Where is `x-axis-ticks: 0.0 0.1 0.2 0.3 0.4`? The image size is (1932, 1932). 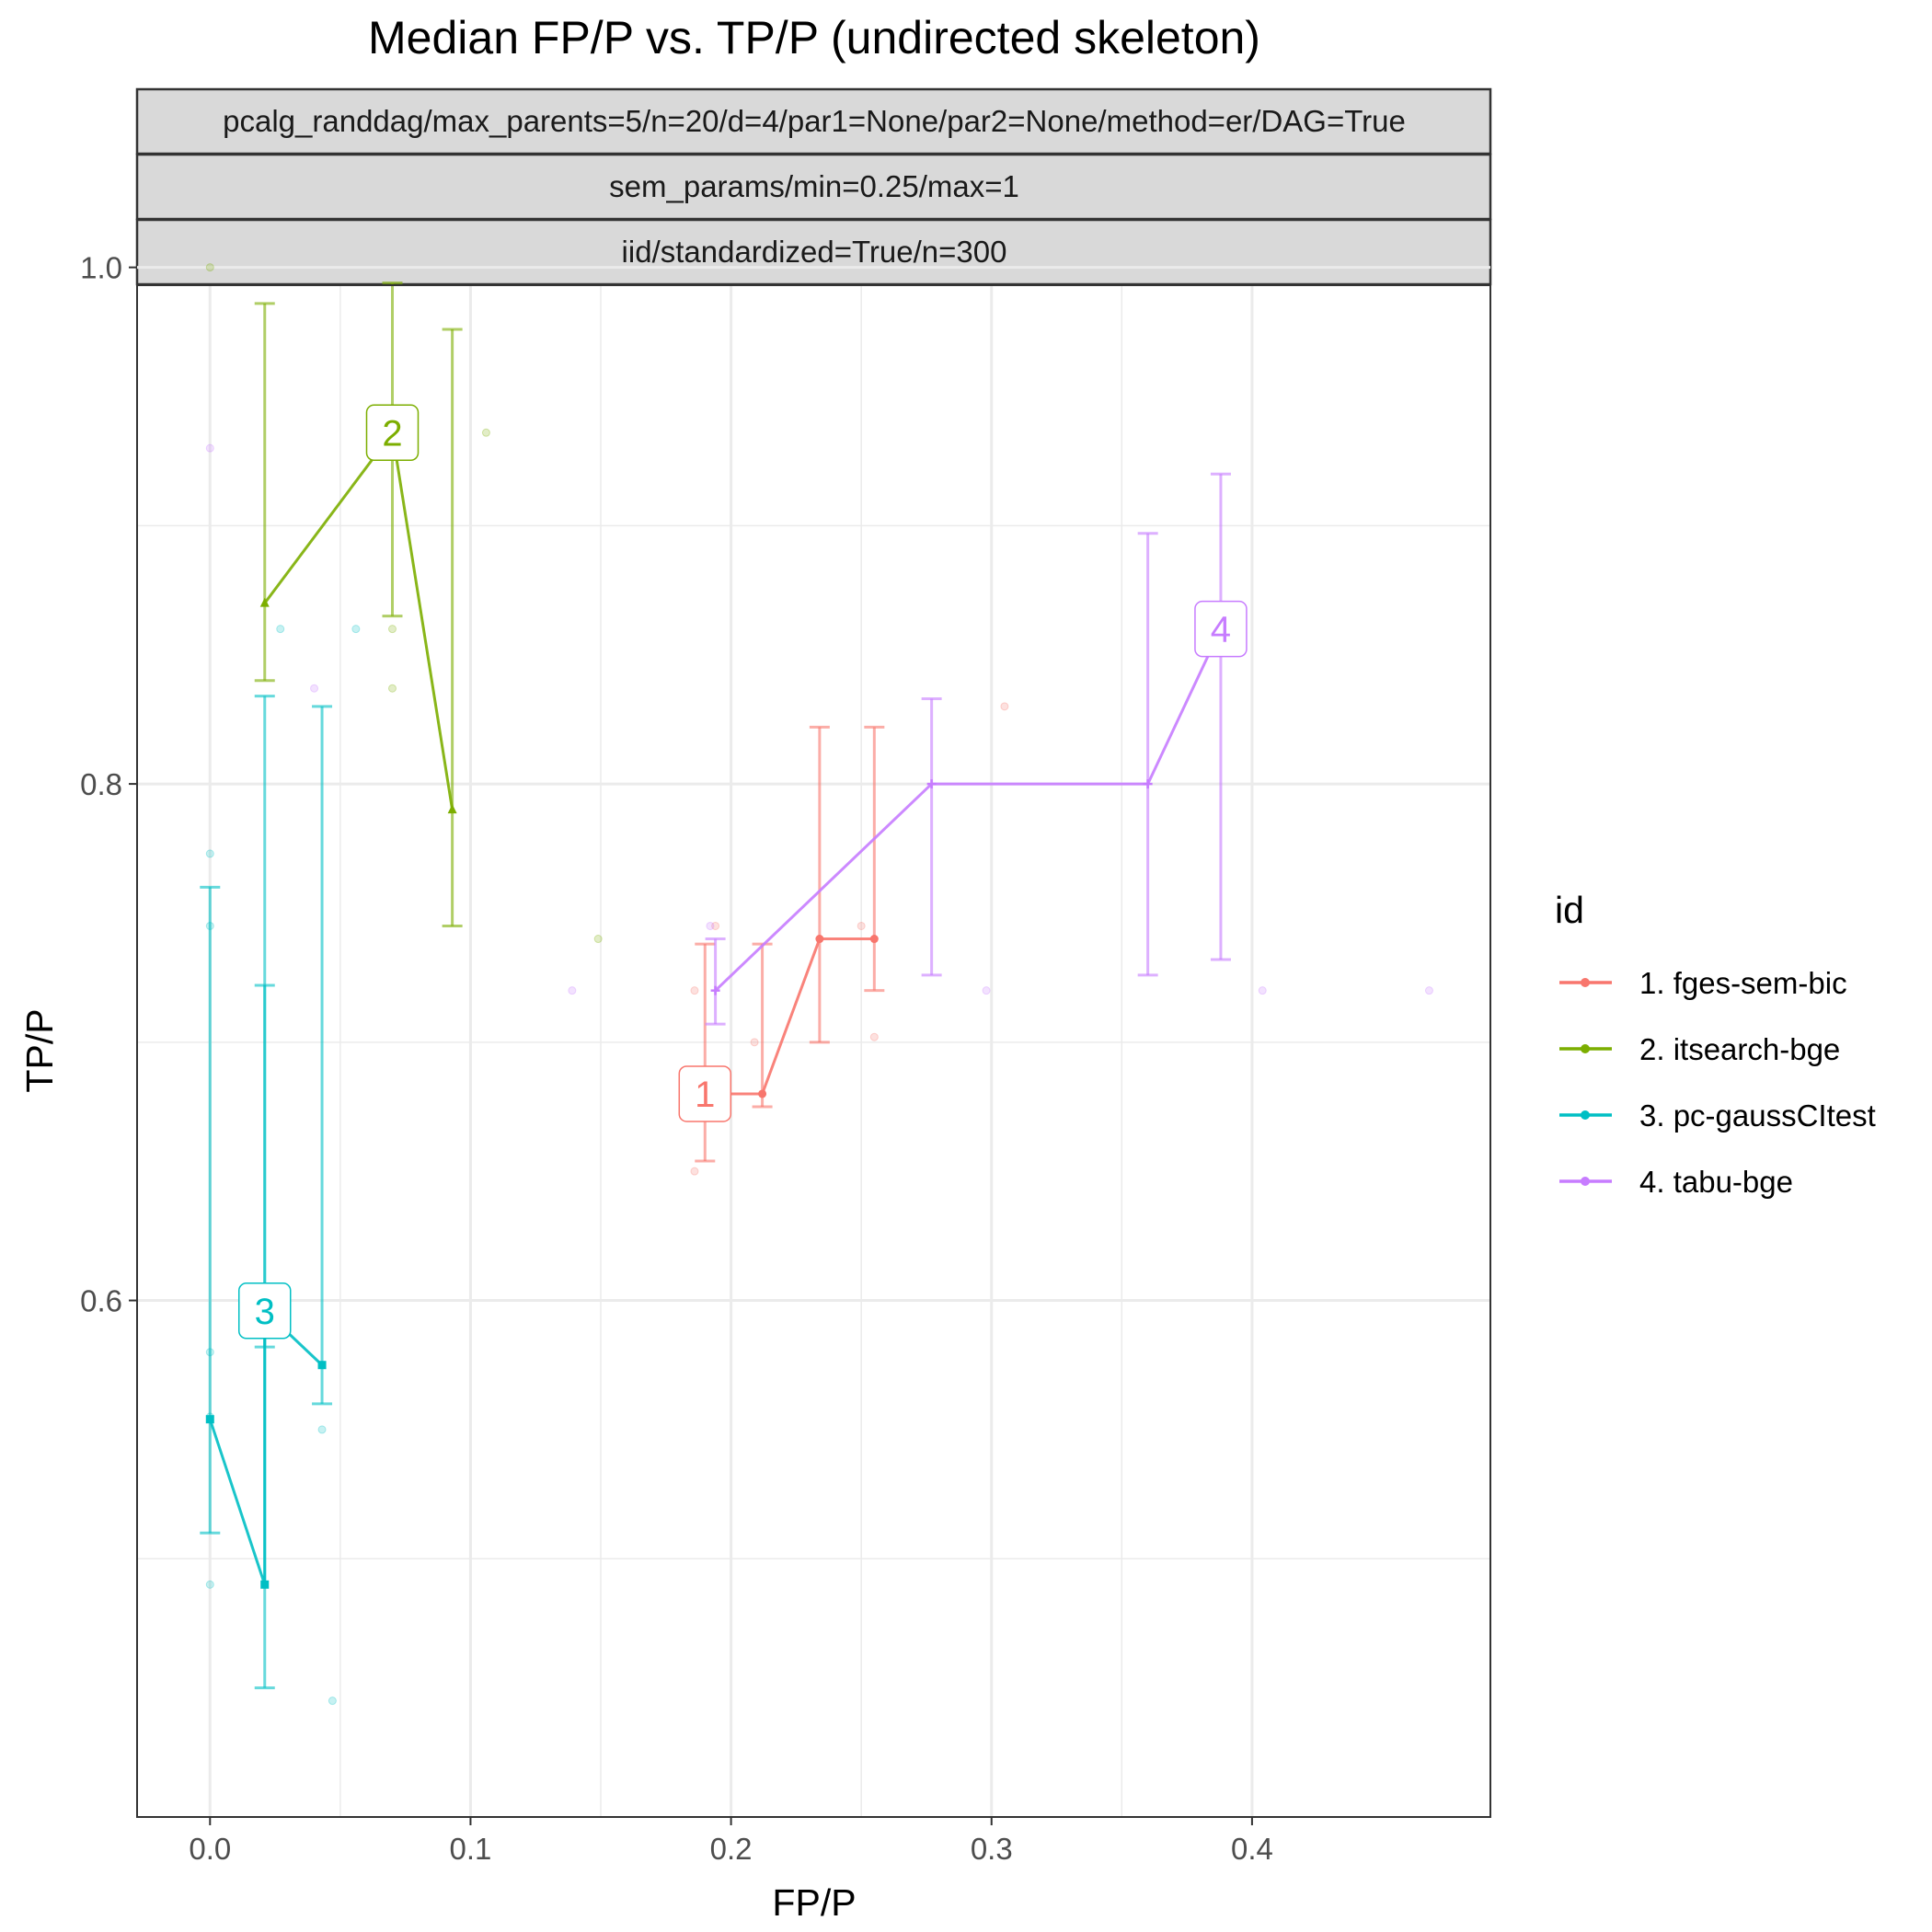
x-axis-ticks: 0.0 0.1 0.2 0.3 0.4 is located at coordinates (731, 1841).